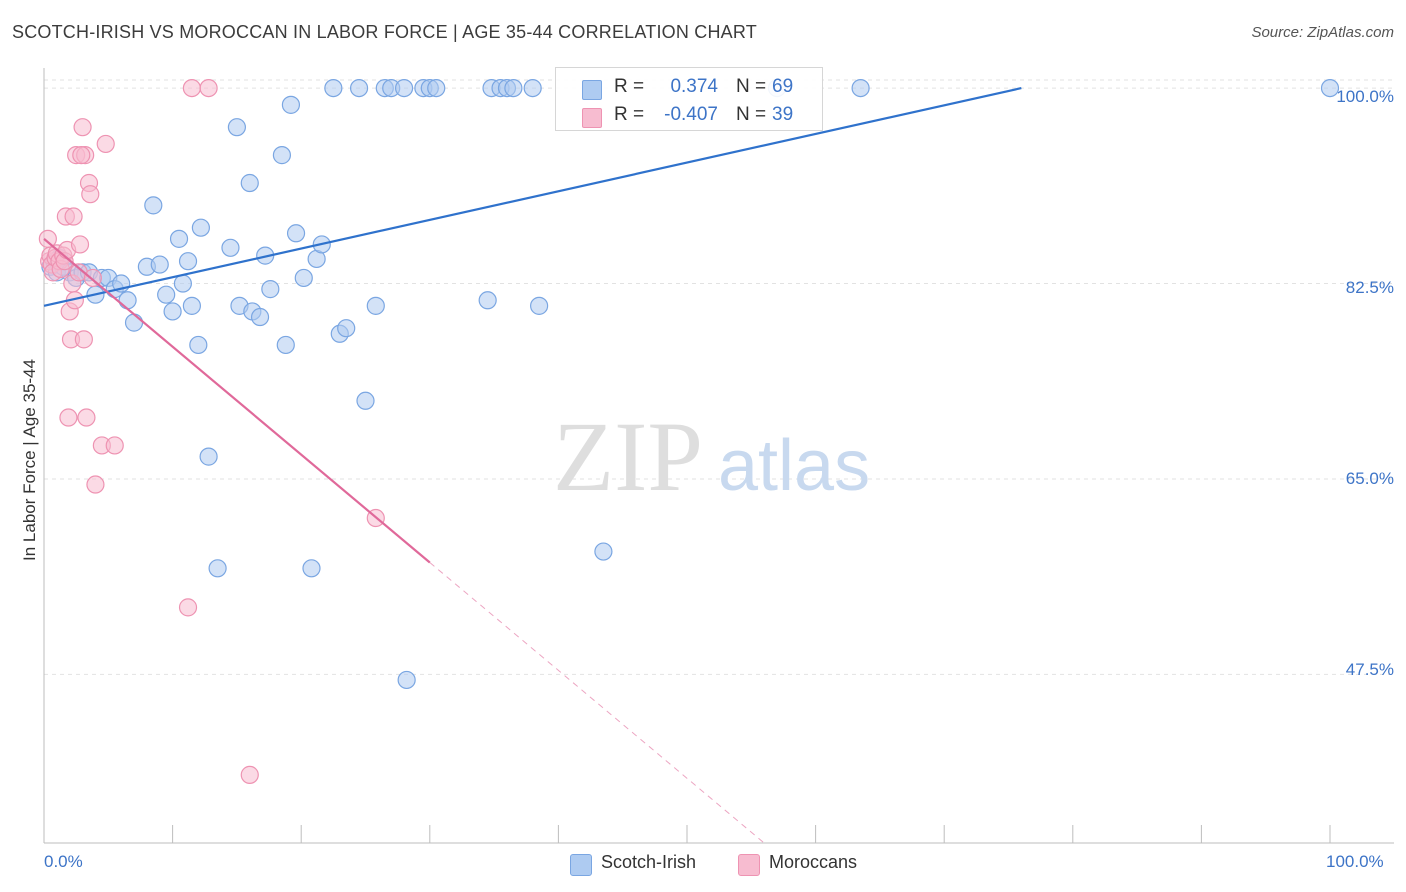  Describe the element at coordinates (597, 703) in the screenshot. I see `moroccan-trend-extension` at that location.